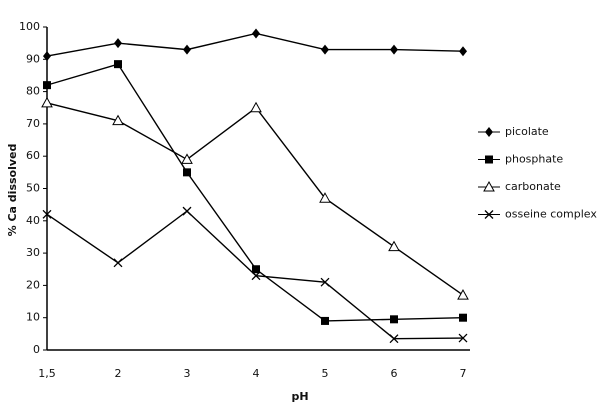 This screenshot has width=600, height=420. I want to click on y-tick-label: 70, so click(33, 123).